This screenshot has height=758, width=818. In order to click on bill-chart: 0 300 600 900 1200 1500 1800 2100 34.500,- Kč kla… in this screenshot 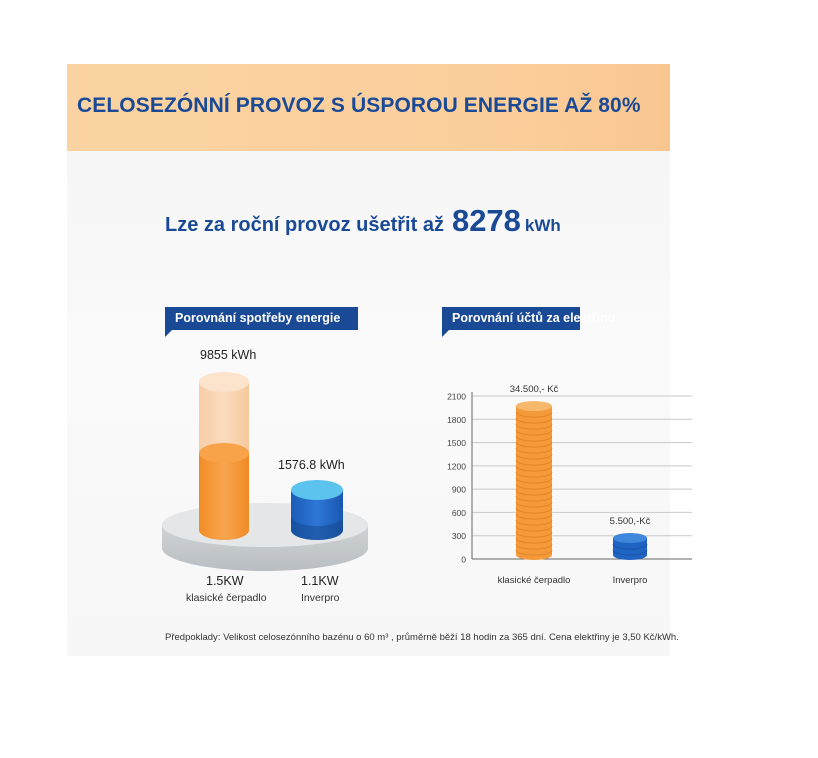, I will do `click(569, 485)`.